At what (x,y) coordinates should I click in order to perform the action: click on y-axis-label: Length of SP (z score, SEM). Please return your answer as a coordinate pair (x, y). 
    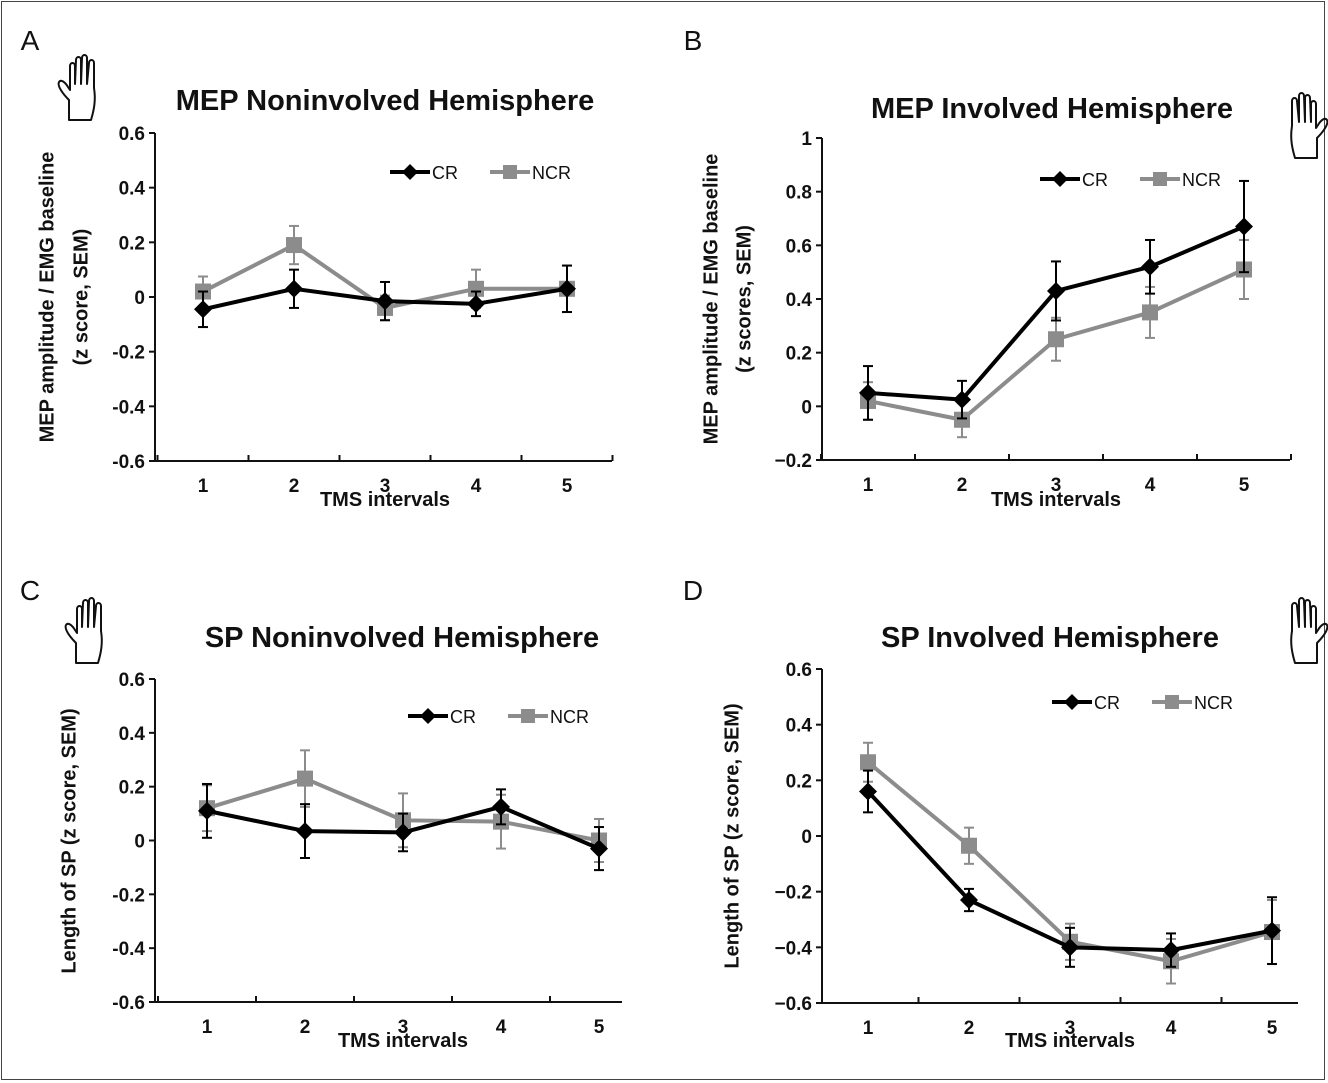
    Looking at the image, I should click on (69, 840).